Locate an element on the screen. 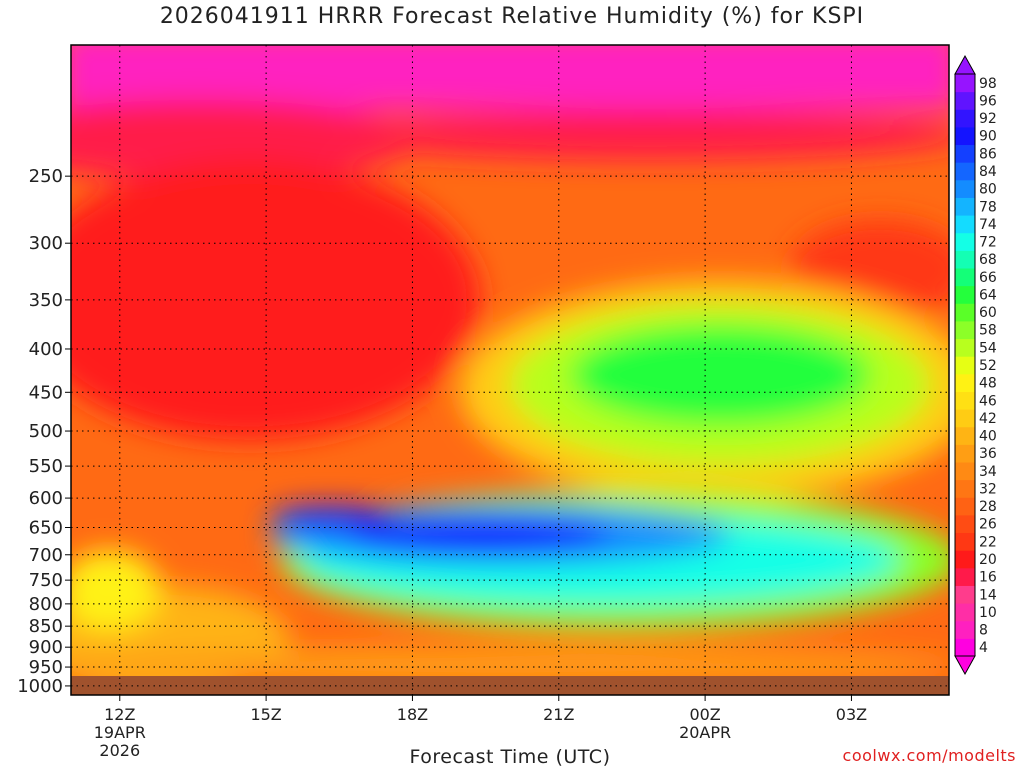 This screenshot has height=768, width=1024. colorbar-cap-top is located at coordinates (965, 64).